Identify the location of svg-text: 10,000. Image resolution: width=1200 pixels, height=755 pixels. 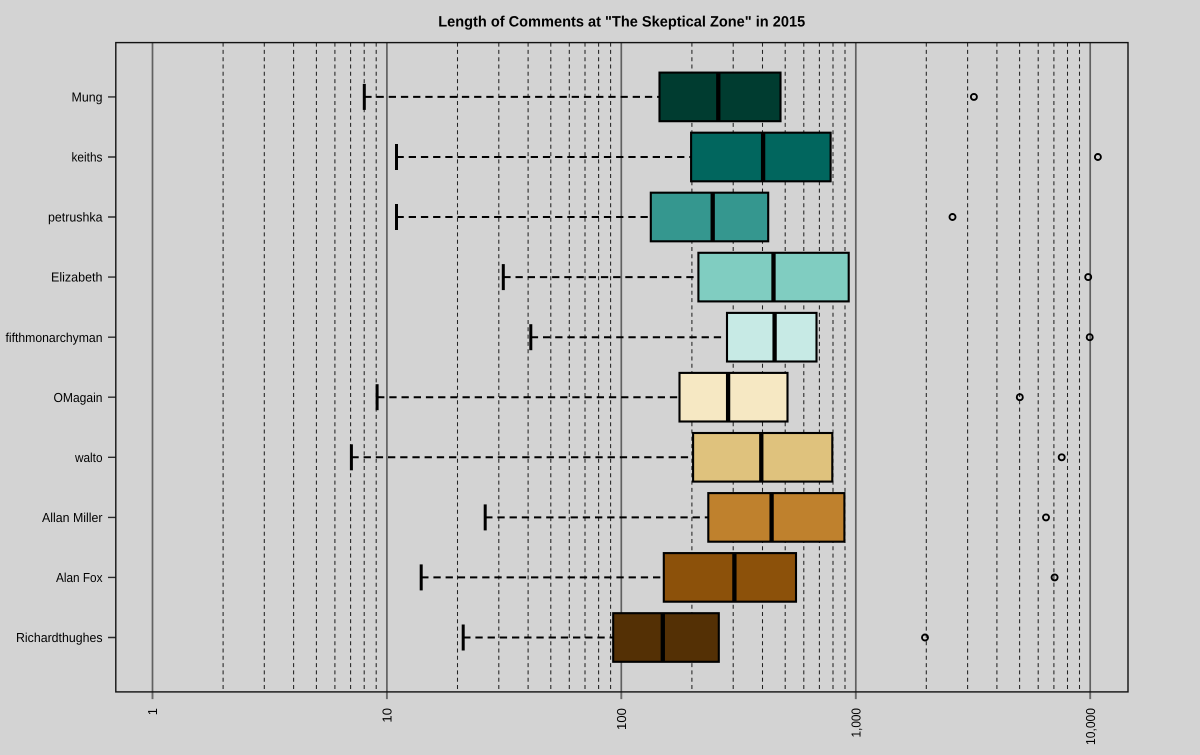
(1090, 726).